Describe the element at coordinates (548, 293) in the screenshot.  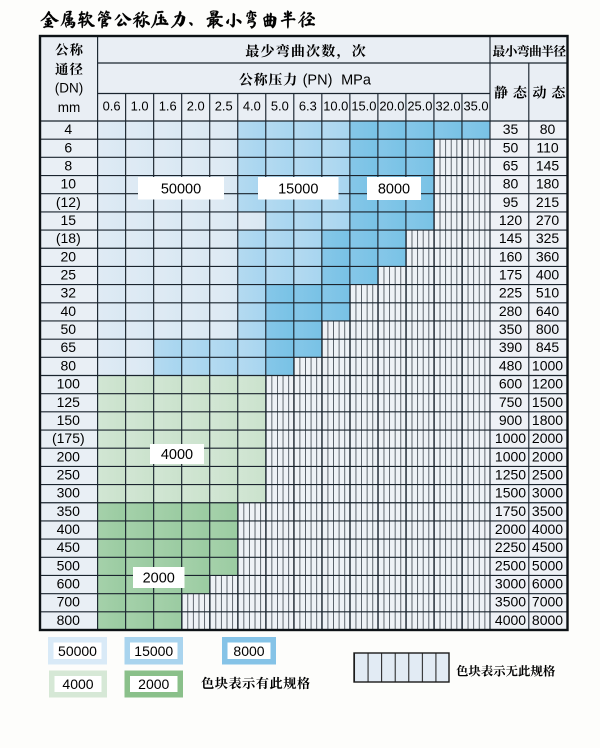
I see `svg-text: 510` at that location.